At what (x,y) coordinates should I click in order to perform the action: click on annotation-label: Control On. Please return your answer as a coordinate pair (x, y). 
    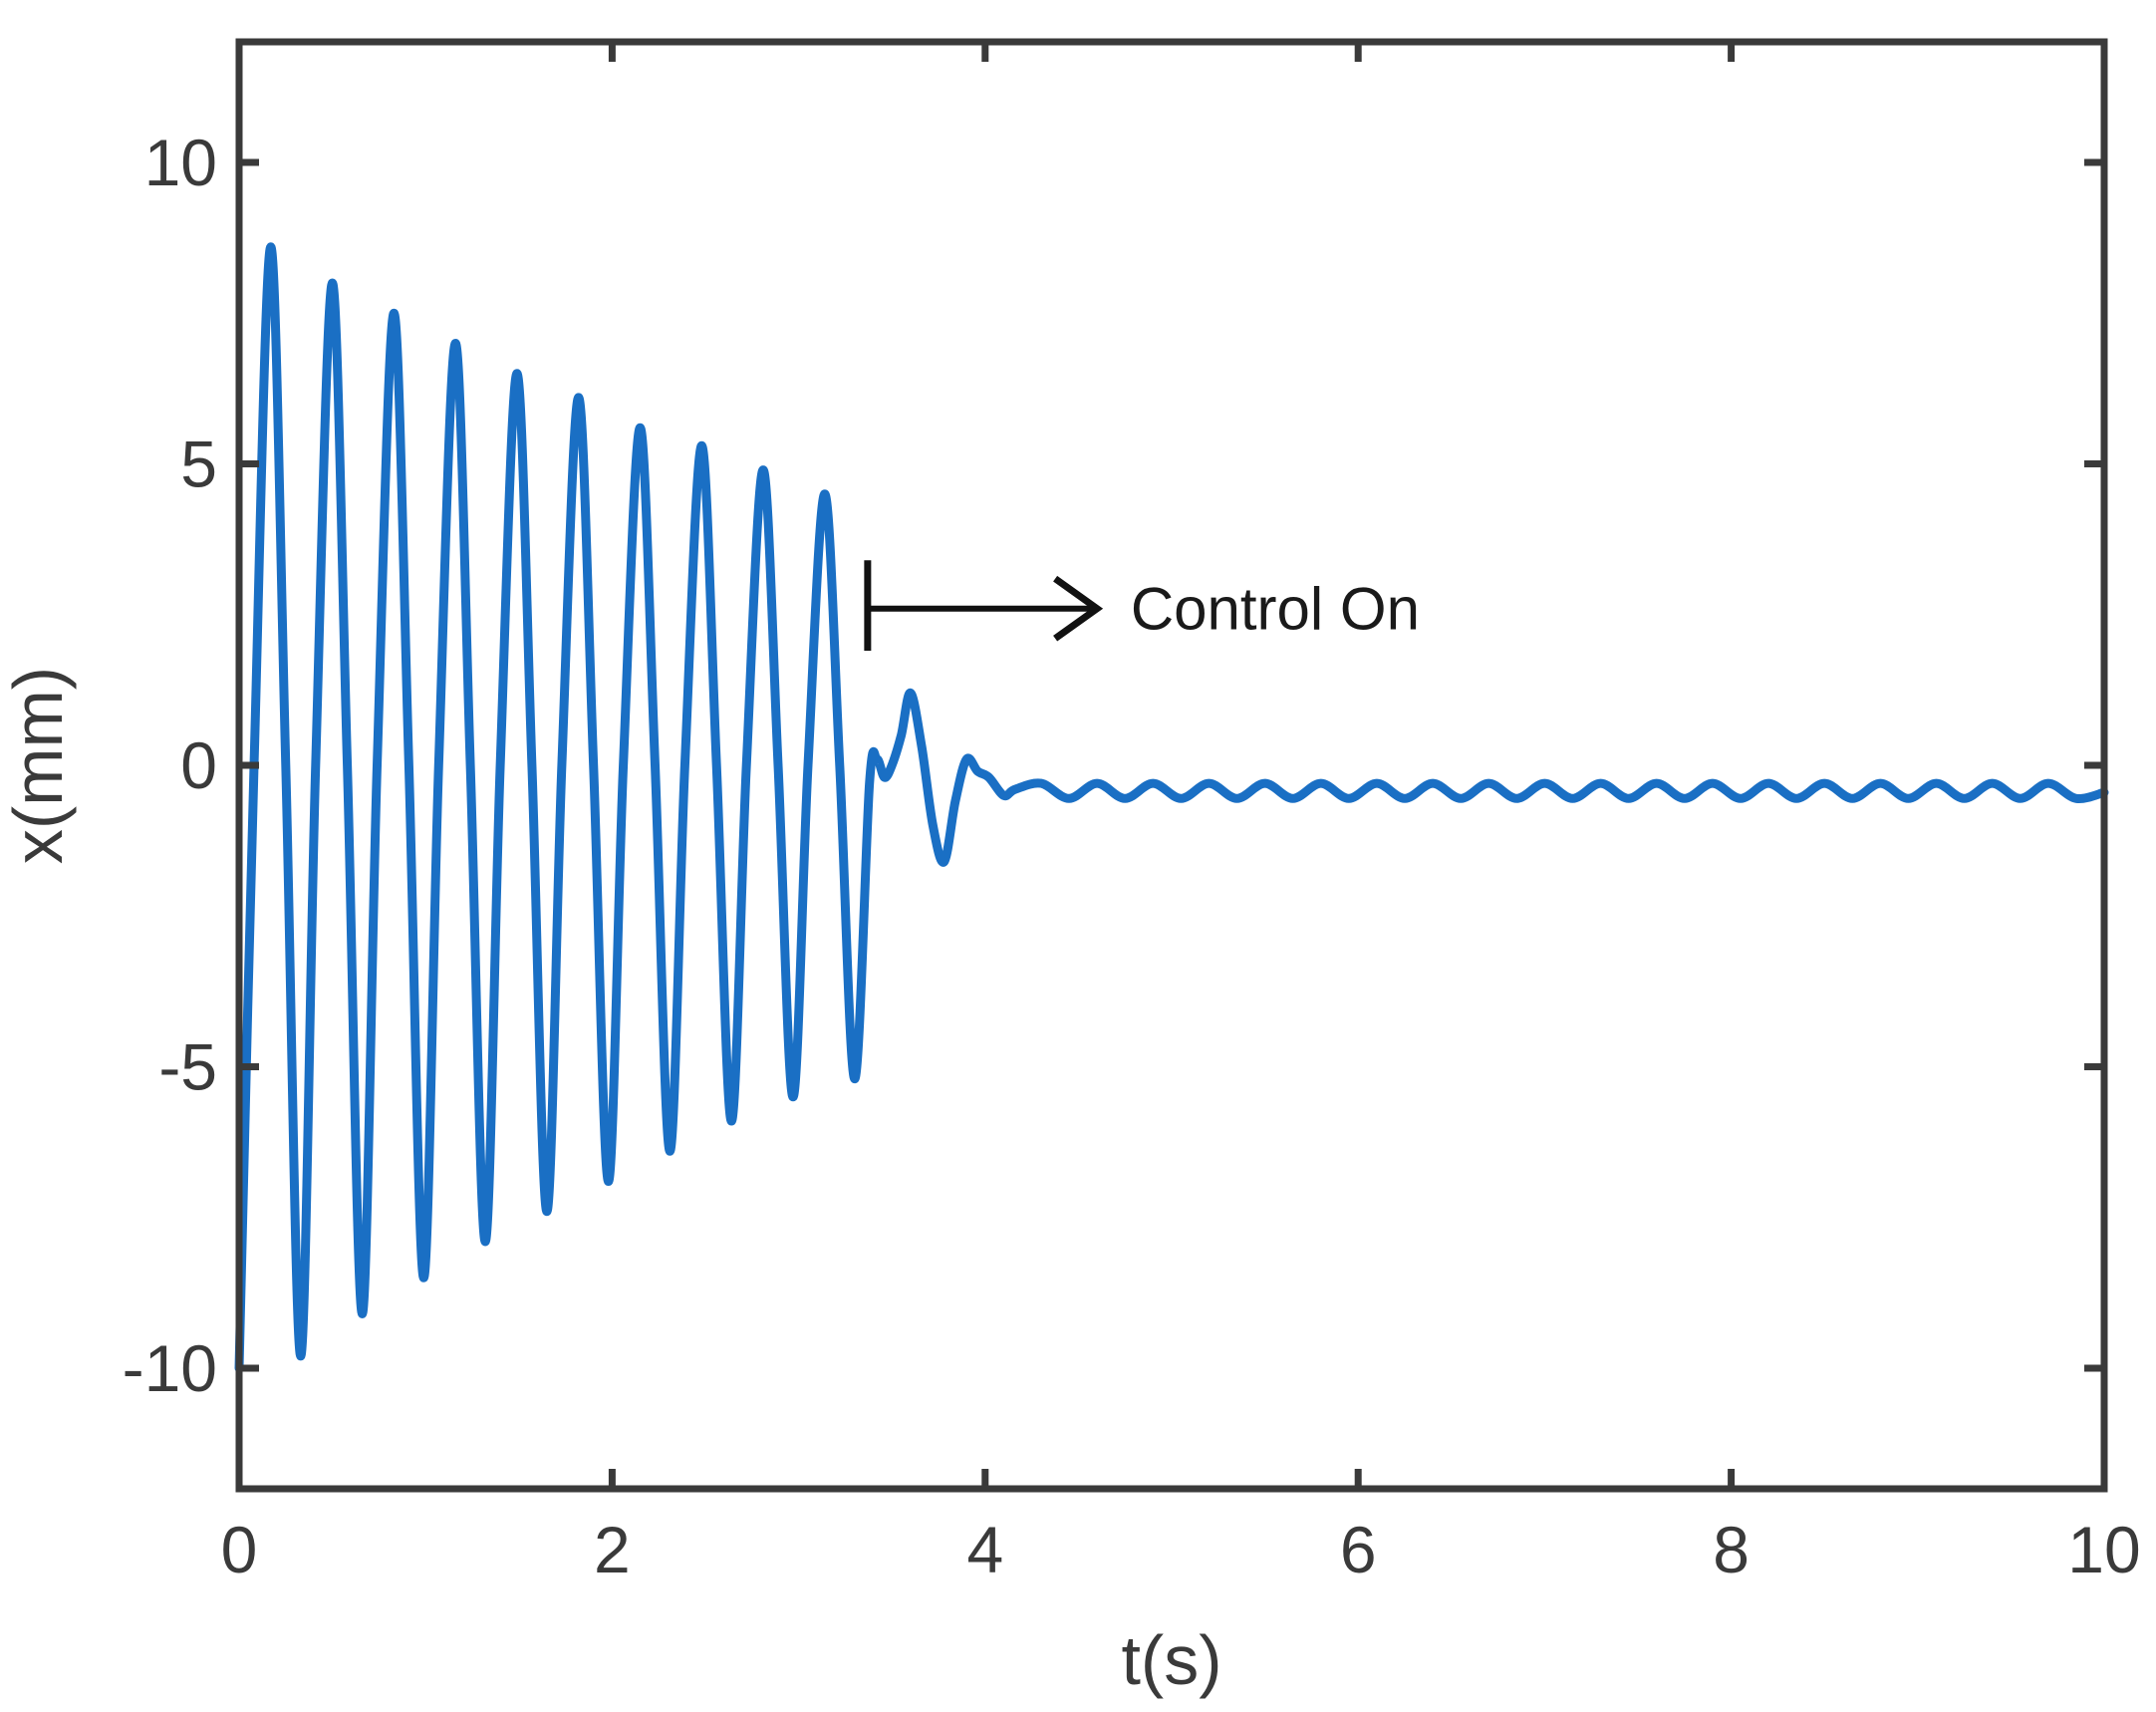
    Looking at the image, I should click on (1275, 610).